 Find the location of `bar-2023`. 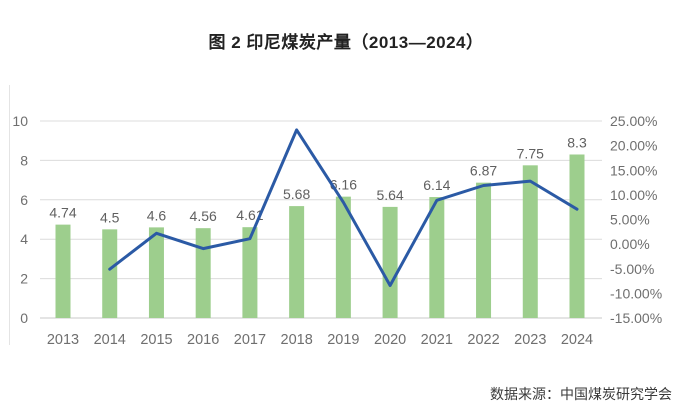

bar-2023 is located at coordinates (530, 241).